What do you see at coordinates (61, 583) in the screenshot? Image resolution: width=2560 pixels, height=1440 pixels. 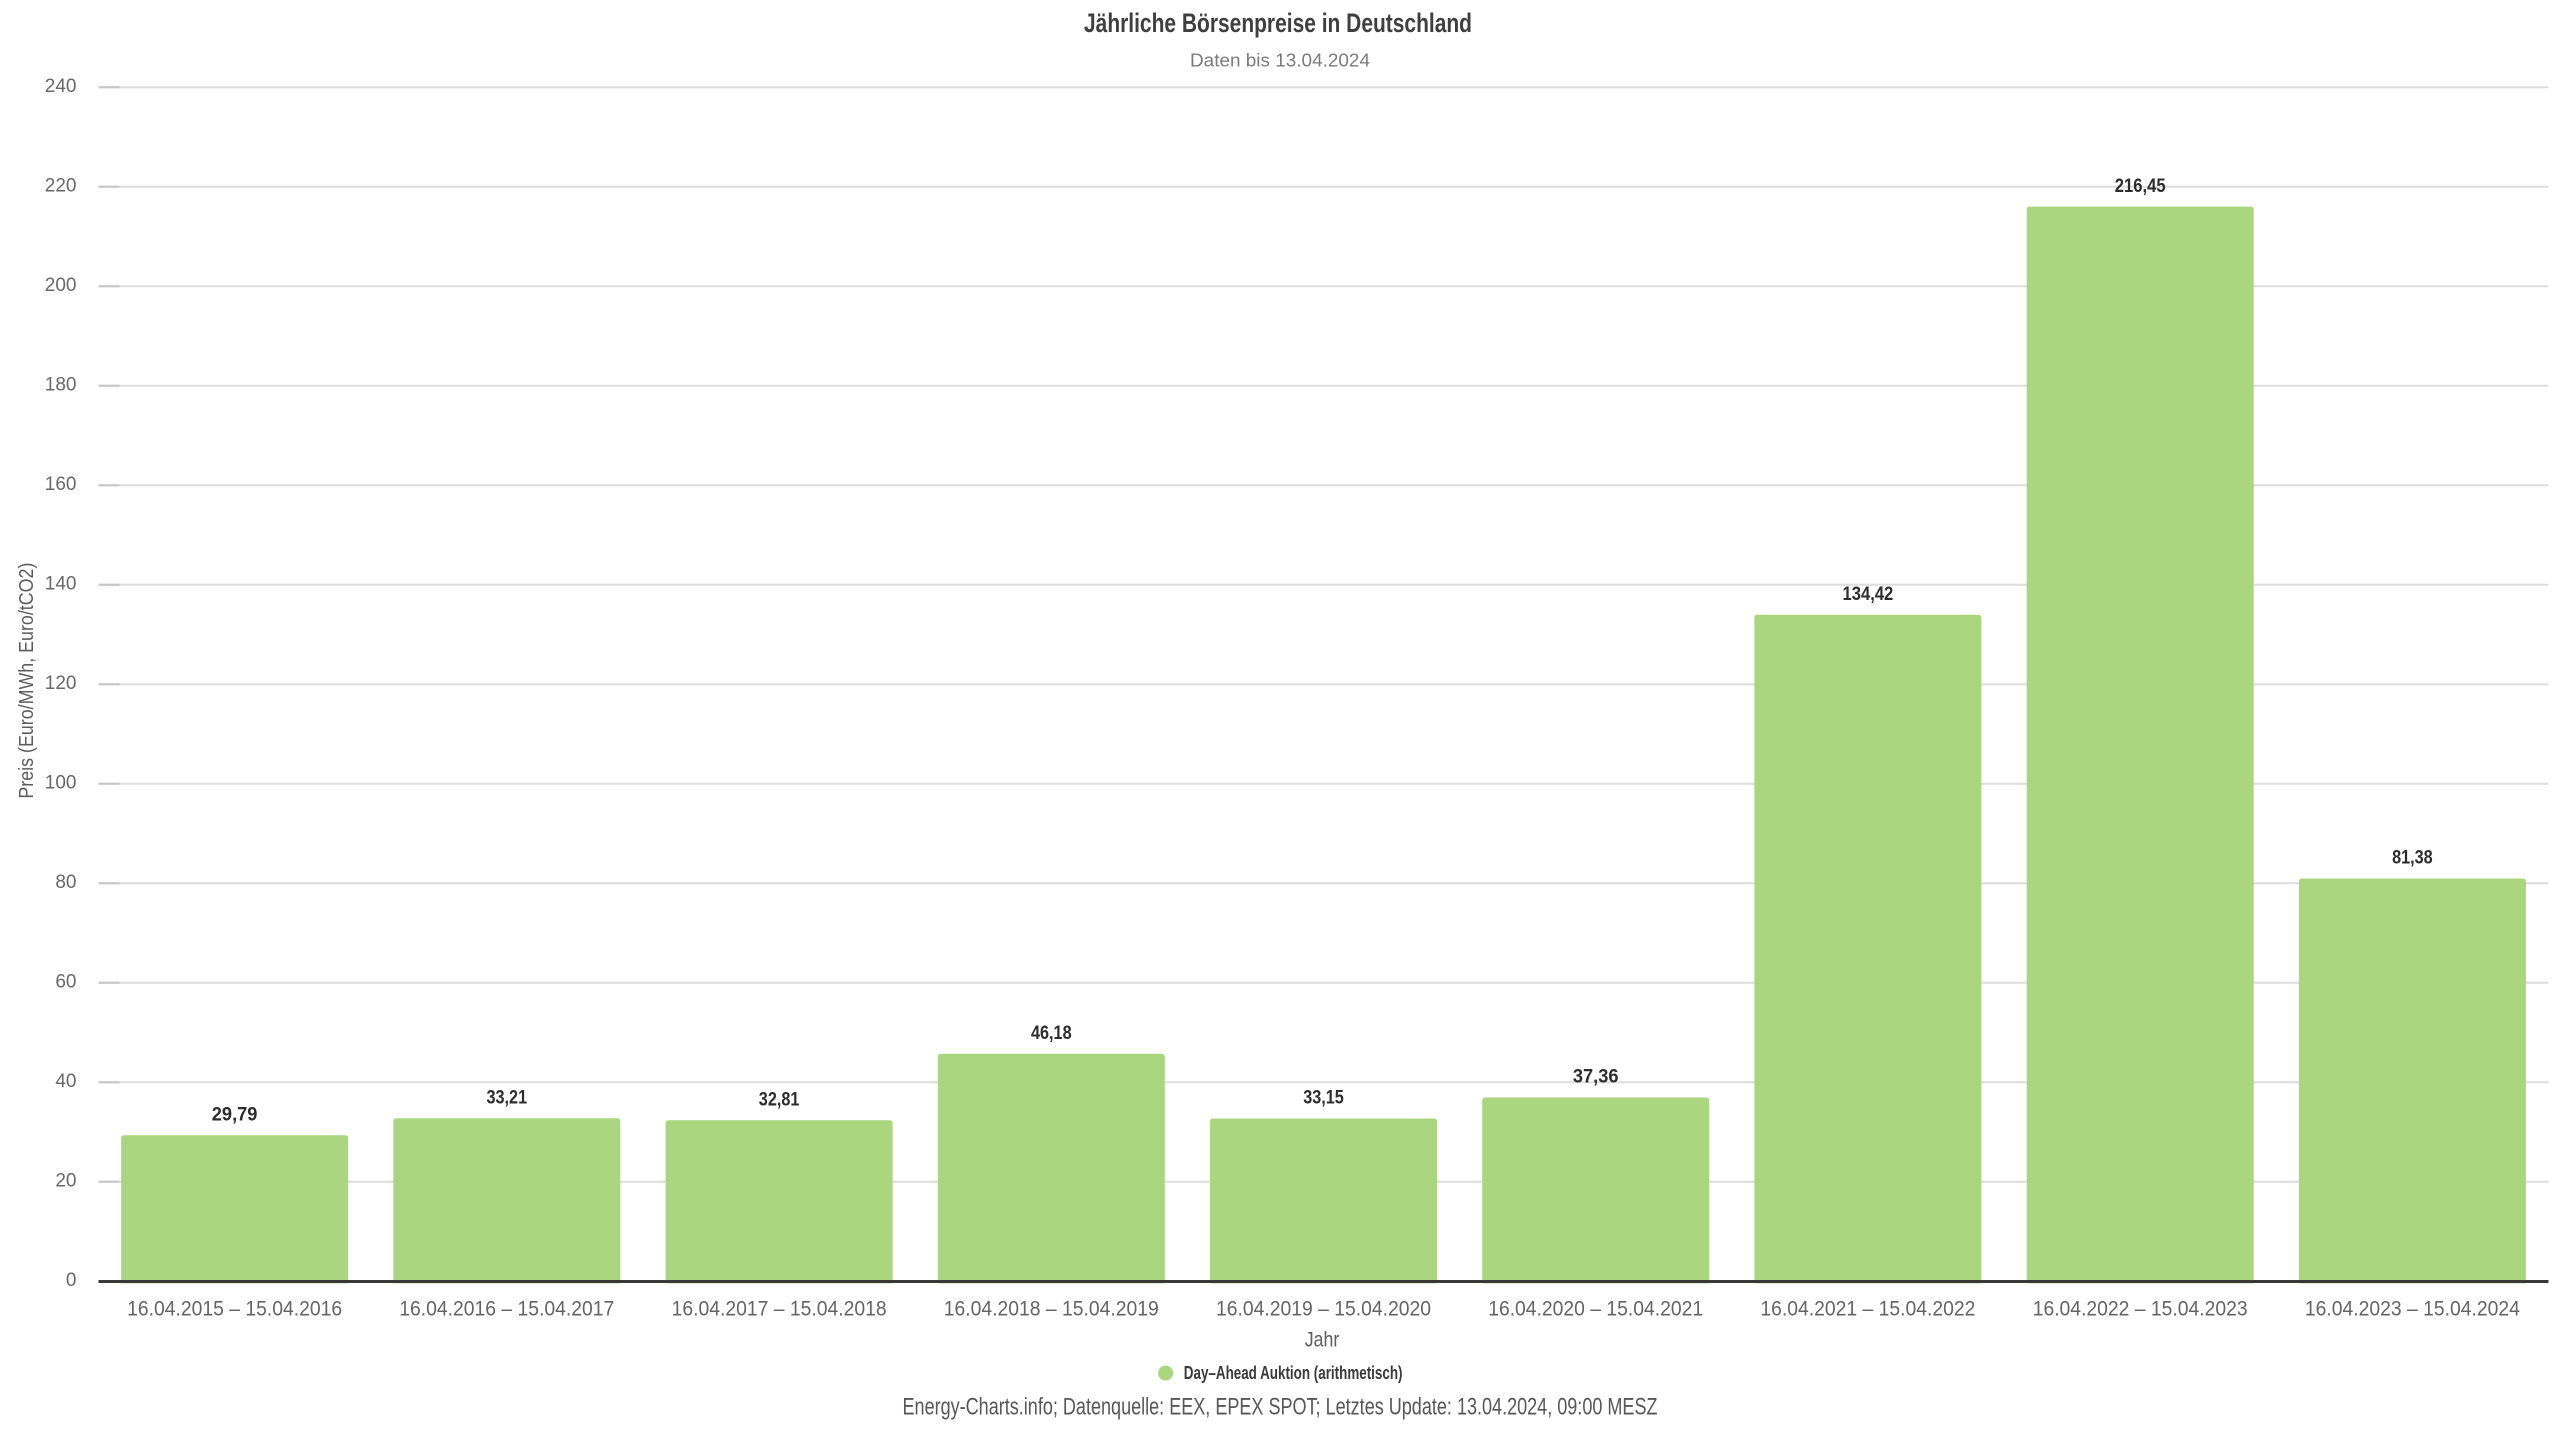 I see `svg-text: 140` at bounding box center [61, 583].